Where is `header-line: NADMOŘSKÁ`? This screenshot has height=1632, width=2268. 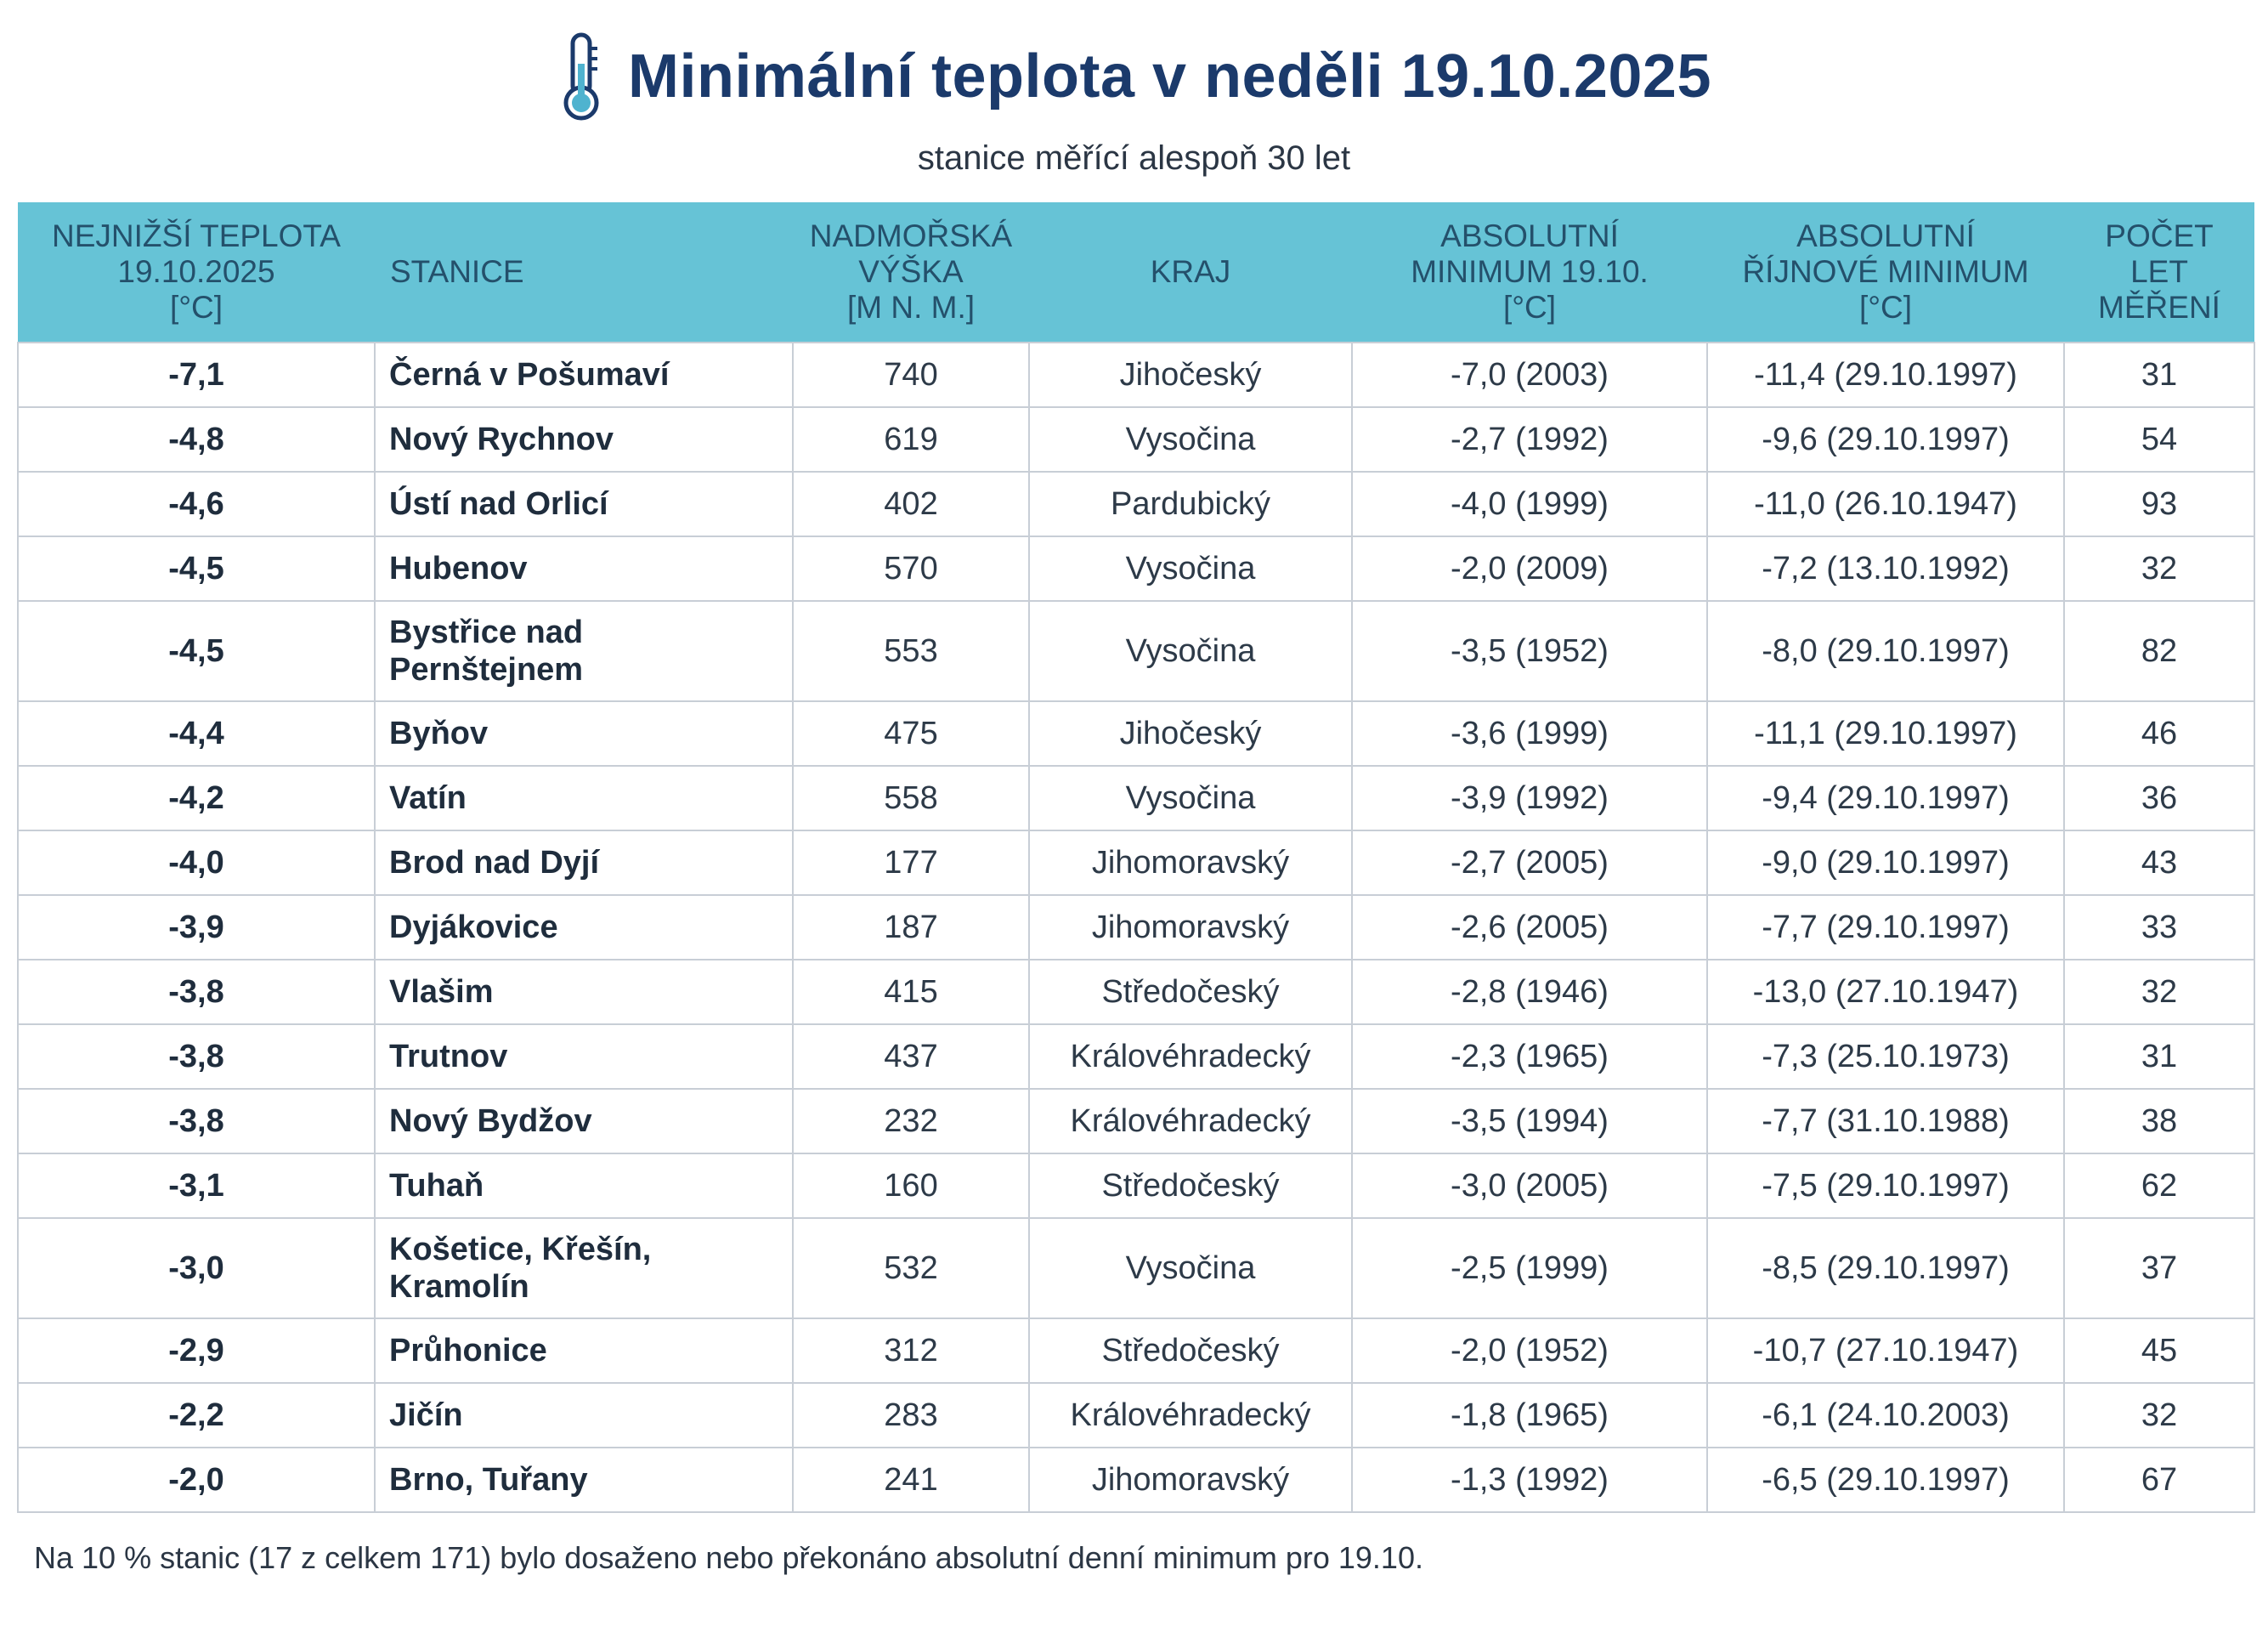 header-line: NADMOŘSKÁ is located at coordinates (911, 235).